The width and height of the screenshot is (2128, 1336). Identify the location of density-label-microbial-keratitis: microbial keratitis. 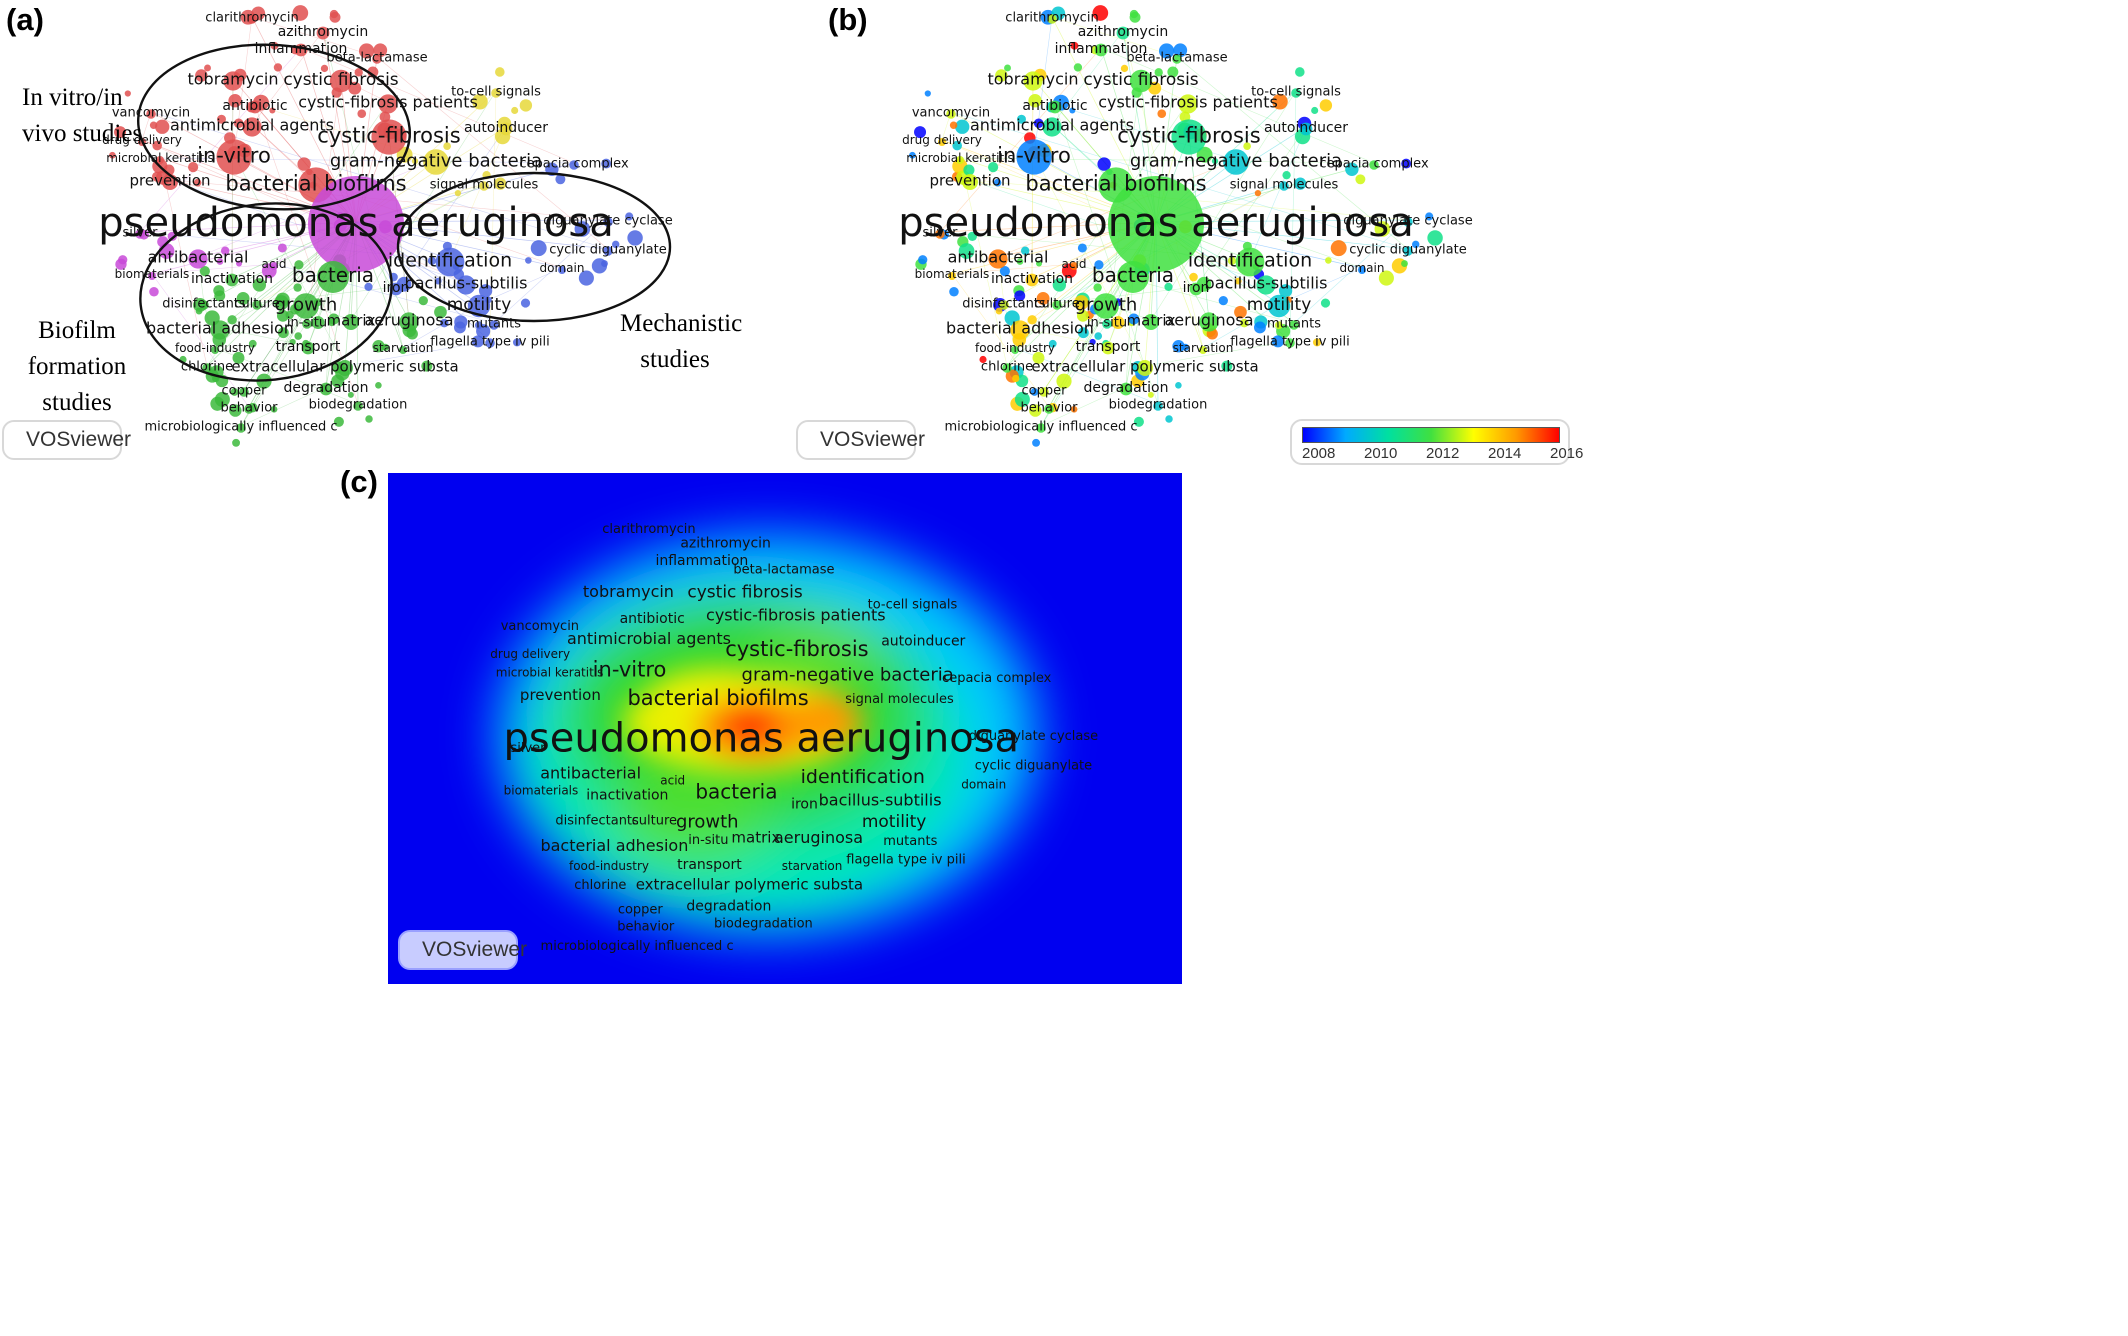
(550, 672).